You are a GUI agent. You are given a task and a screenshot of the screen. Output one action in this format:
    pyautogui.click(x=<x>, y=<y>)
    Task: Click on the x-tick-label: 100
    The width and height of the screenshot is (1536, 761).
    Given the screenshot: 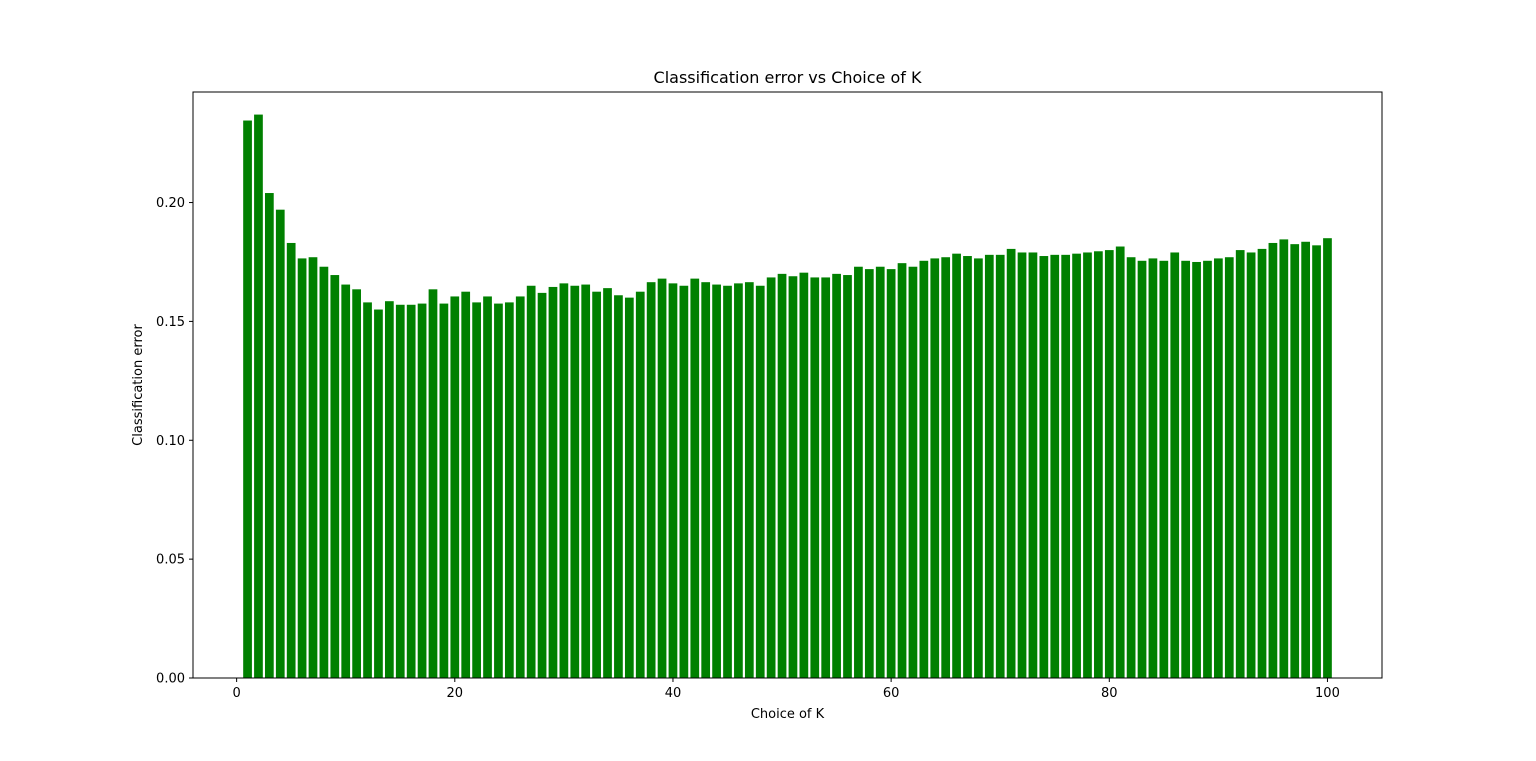 What is the action you would take?
    pyautogui.click(x=1327, y=693)
    